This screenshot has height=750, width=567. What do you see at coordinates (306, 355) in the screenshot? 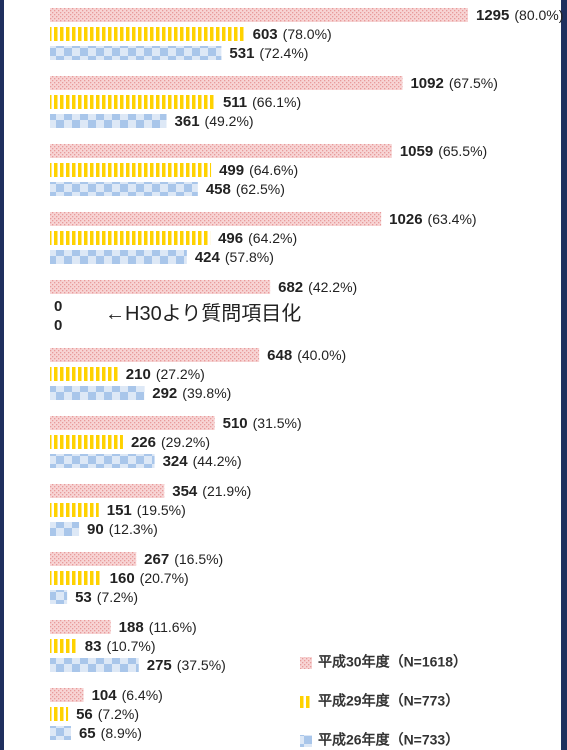
I see `data-label: 648 (40.0%)` at bounding box center [306, 355].